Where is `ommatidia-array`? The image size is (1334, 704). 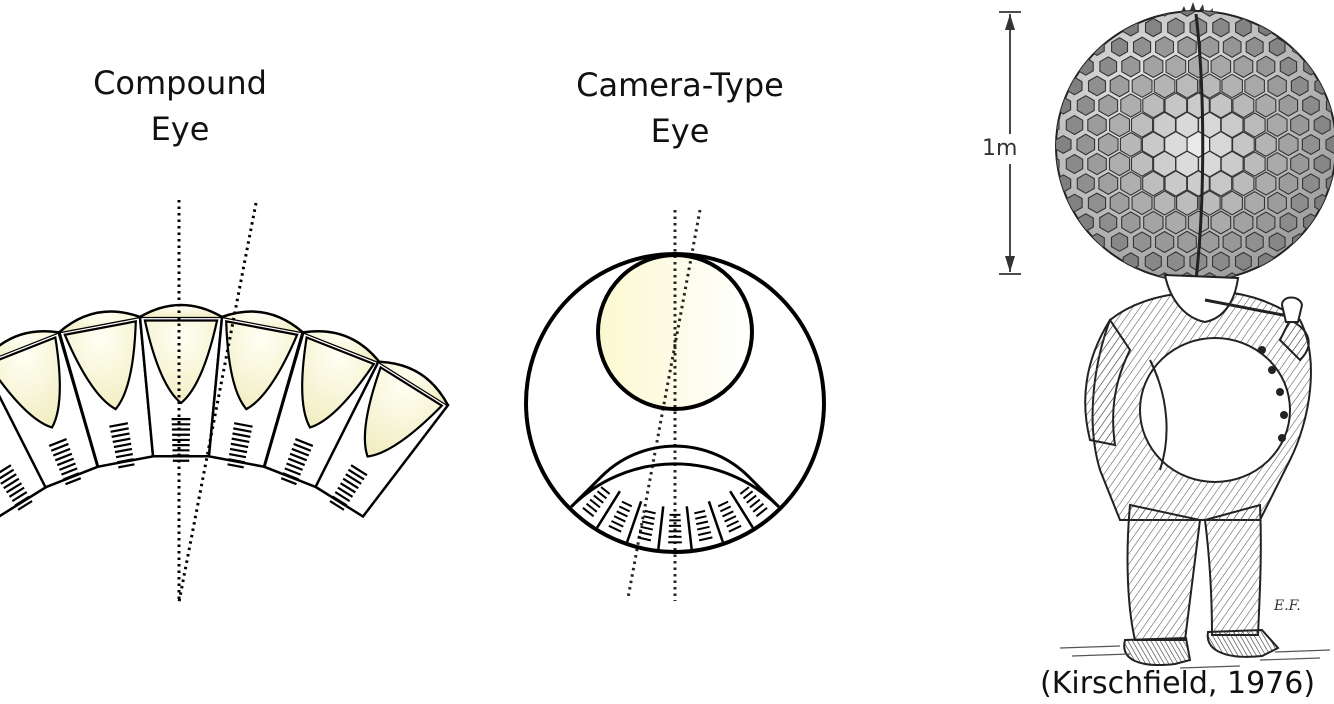 ommatidia-array is located at coordinates (225, 411).